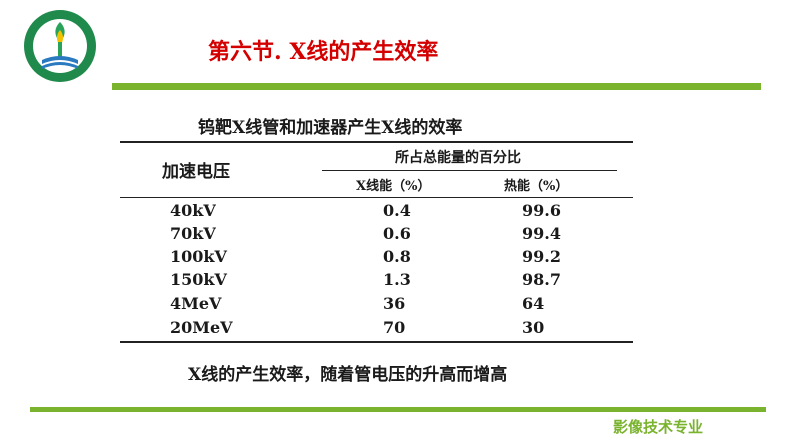  What do you see at coordinates (198, 256) in the screenshot?
I see `cell-voltage: 100kV` at bounding box center [198, 256].